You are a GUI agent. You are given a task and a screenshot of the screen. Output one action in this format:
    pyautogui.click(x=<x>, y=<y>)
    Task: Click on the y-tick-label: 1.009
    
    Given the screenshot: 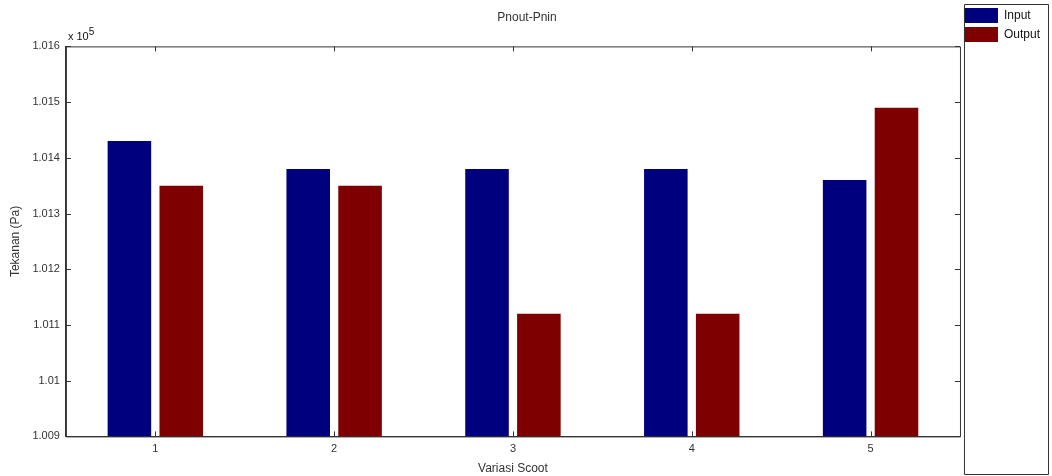 What is the action you would take?
    pyautogui.click(x=46, y=435)
    